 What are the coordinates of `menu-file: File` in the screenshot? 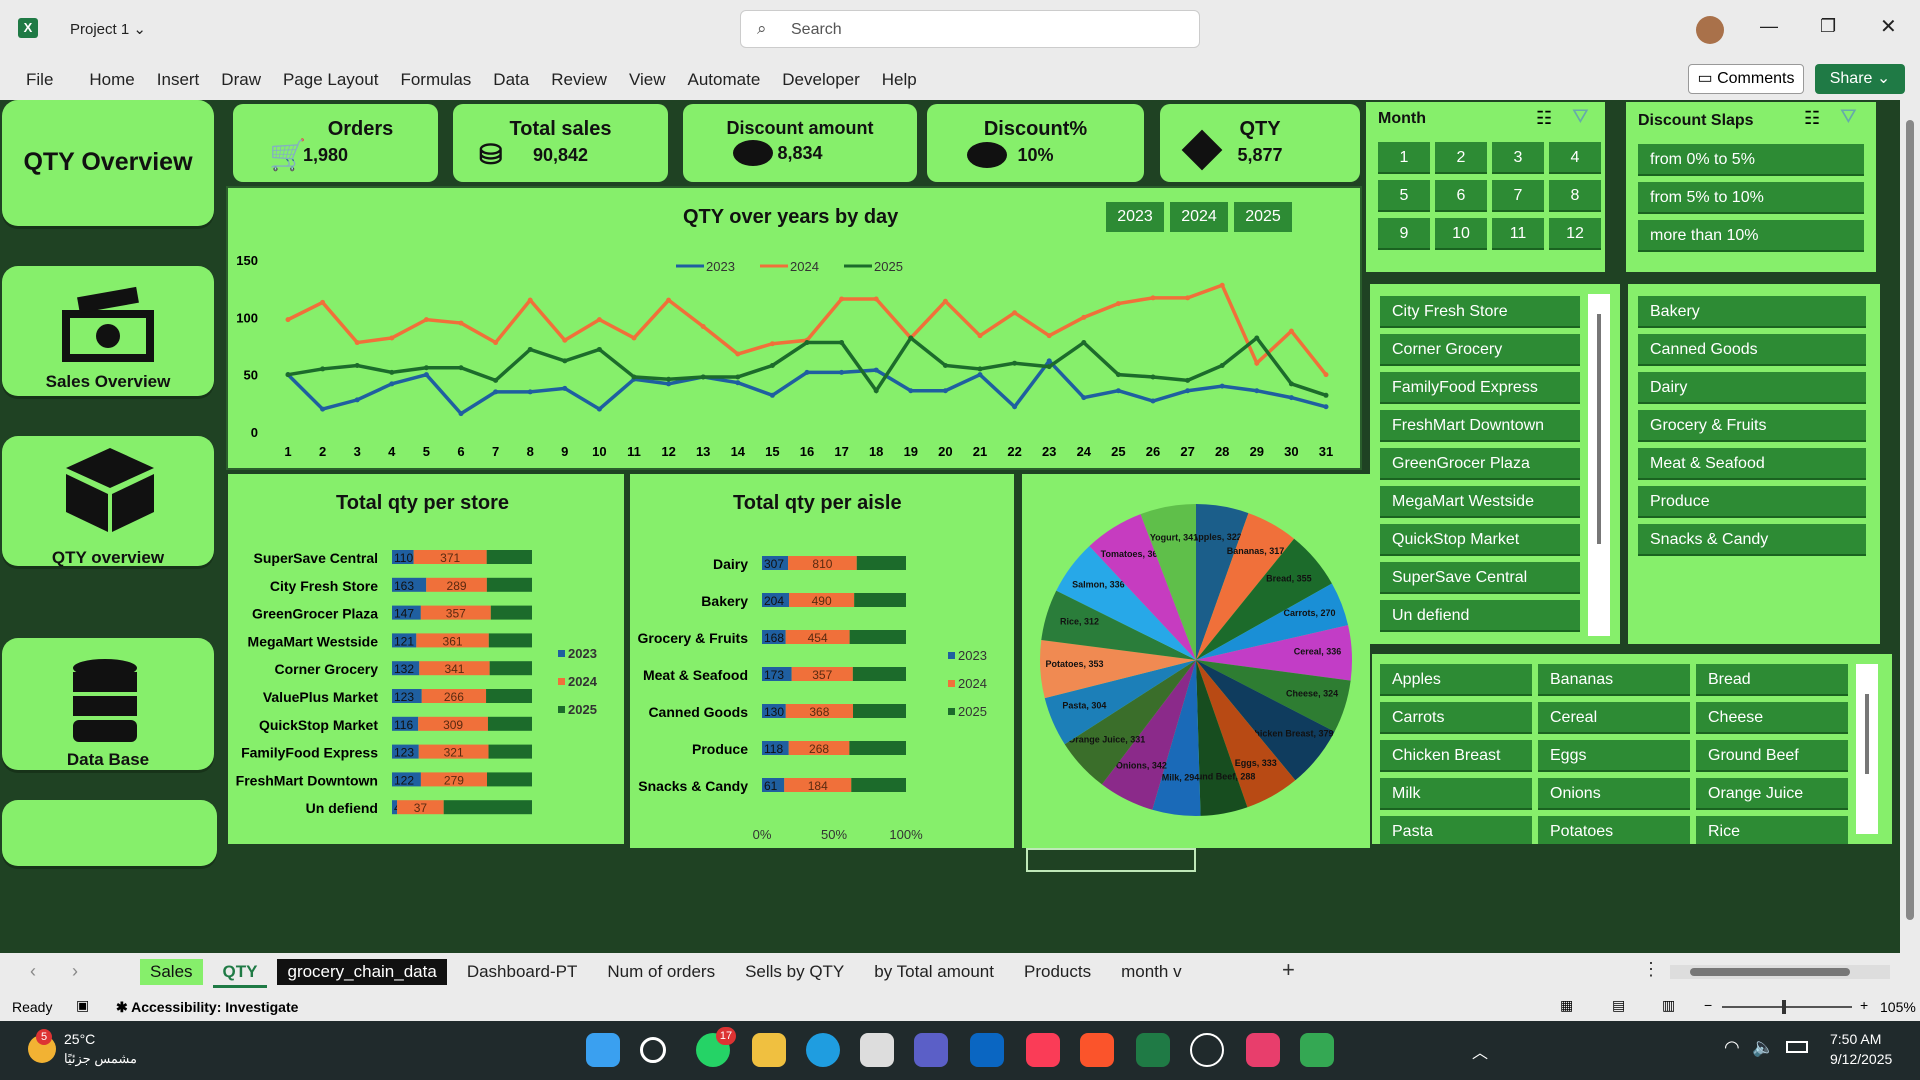 It's located at (40, 79).